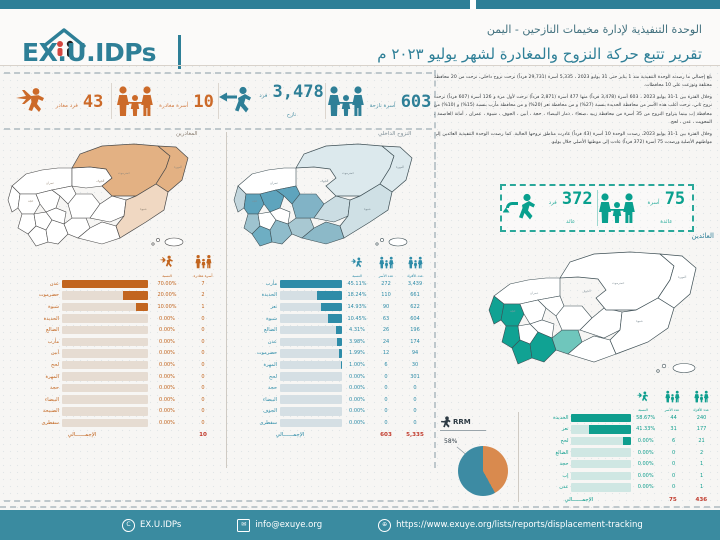 This screenshot has height=540, width=720. Describe the element at coordinates (415, 422) in the screenshot. I see `cell-individuals: 0` at that location.